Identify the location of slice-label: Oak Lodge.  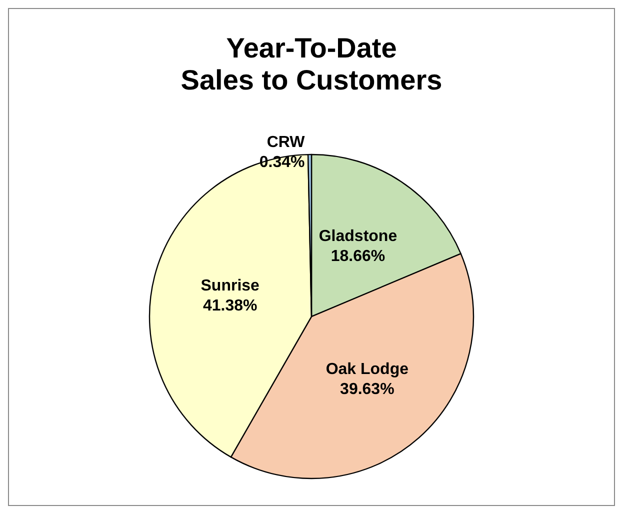
(367, 369).